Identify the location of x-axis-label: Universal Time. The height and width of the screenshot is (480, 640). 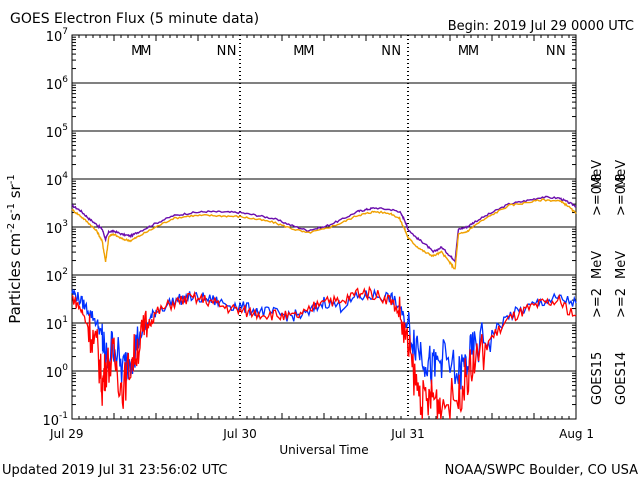
(323, 450).